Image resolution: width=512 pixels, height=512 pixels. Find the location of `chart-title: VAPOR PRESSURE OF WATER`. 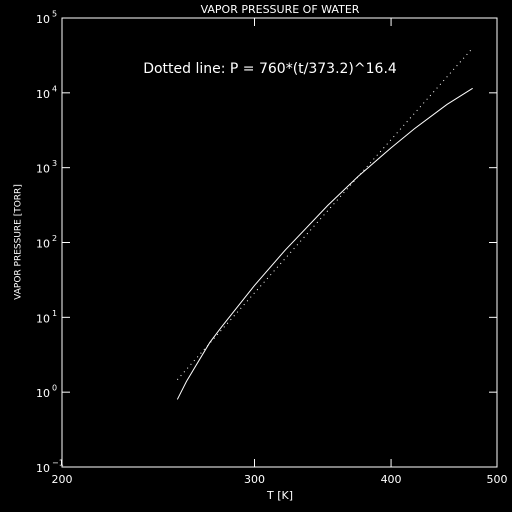

chart-title: VAPOR PRESSURE OF WATER is located at coordinates (280, 9).